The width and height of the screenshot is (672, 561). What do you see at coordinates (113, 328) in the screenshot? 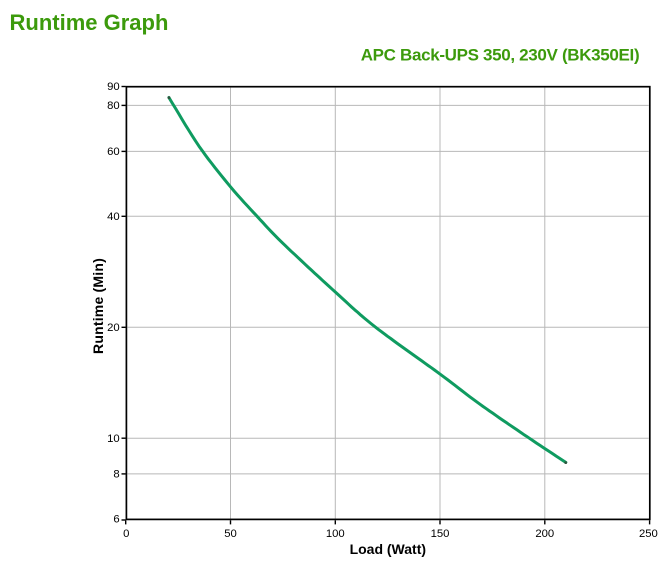
I see `svg-text: 20` at bounding box center [113, 328].